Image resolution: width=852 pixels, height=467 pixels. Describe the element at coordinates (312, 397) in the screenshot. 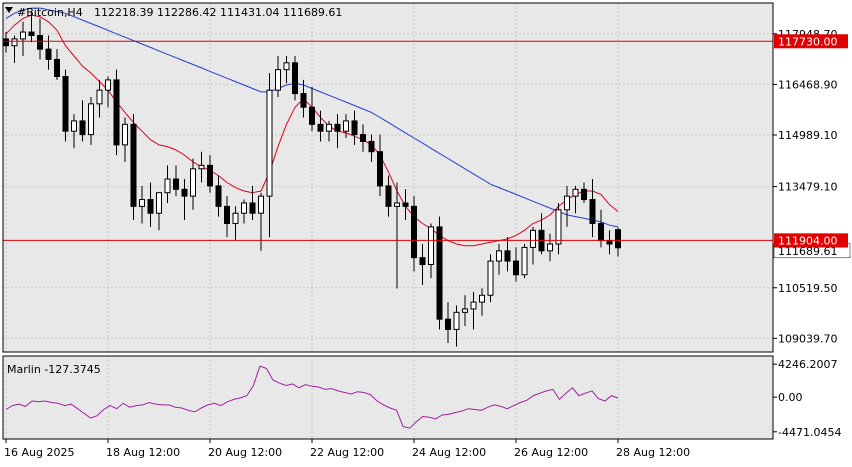

I see `indicator-plot` at that location.